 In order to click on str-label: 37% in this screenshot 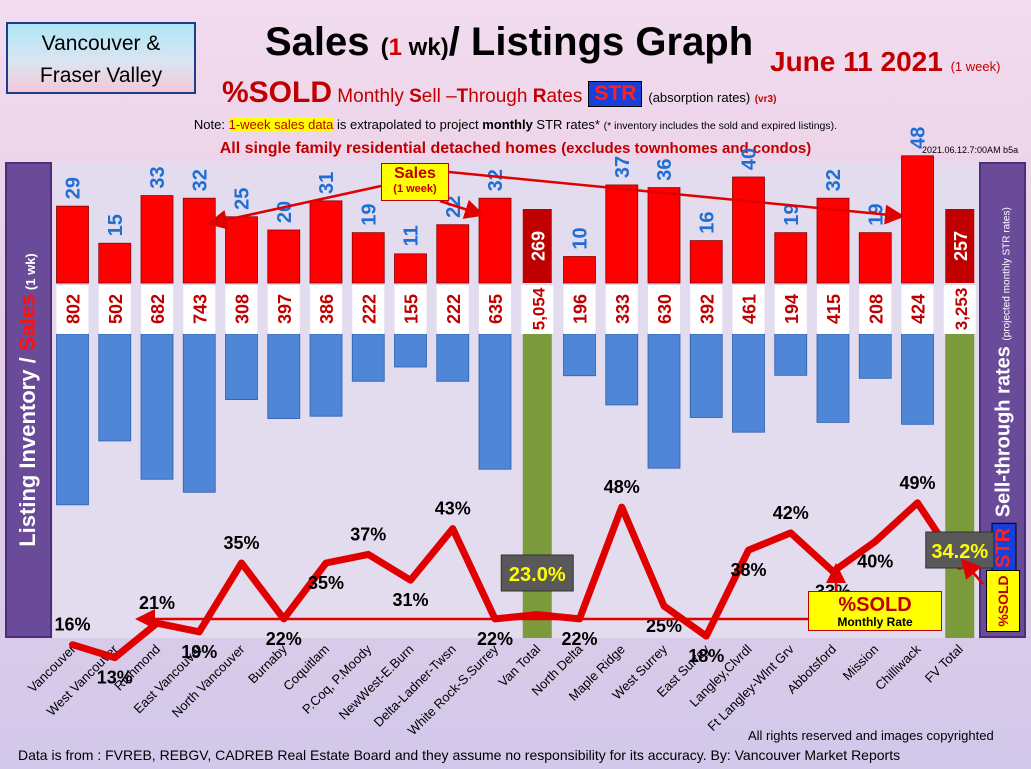, I will do `click(368, 534)`.